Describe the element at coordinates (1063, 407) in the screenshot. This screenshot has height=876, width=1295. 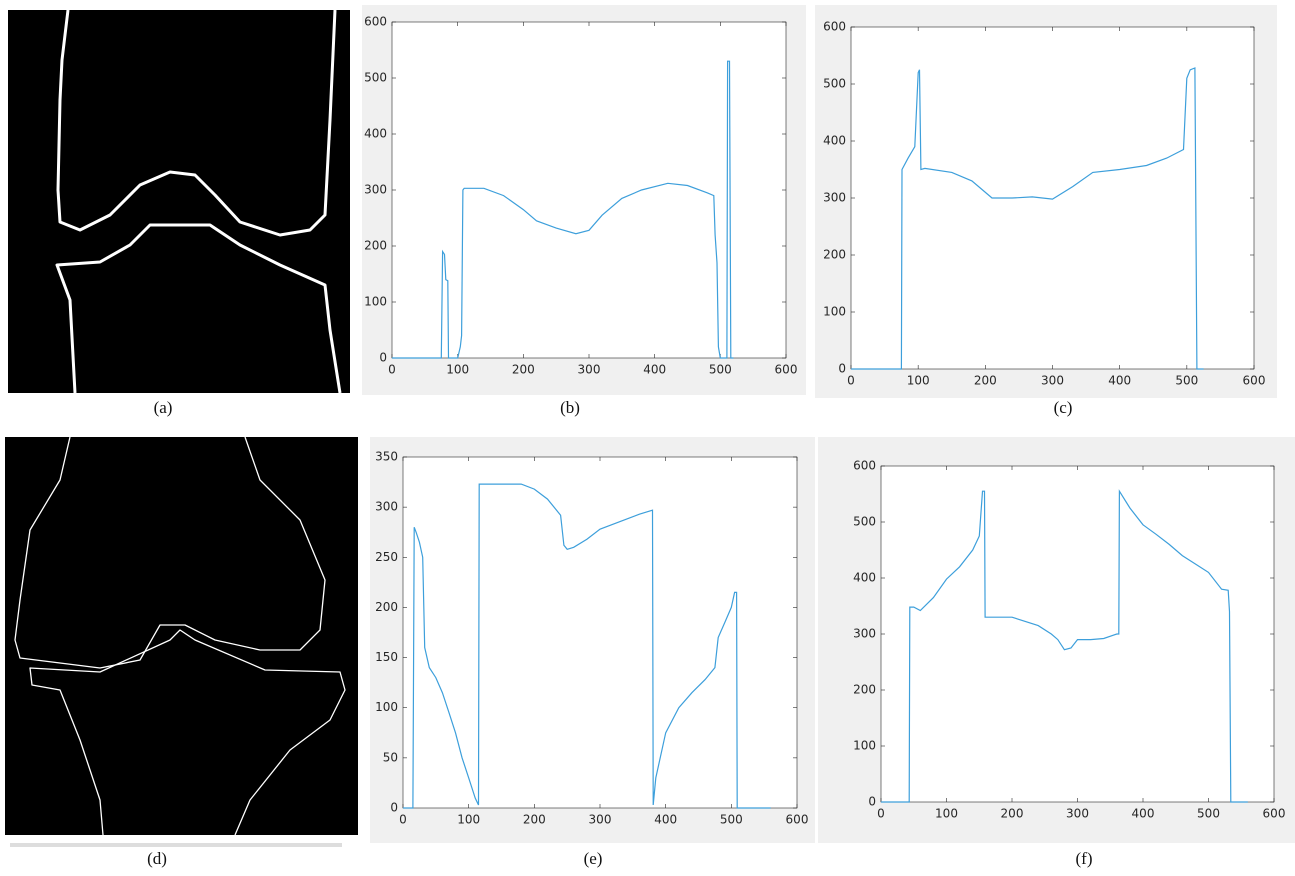
I see `caption: (c)` at that location.